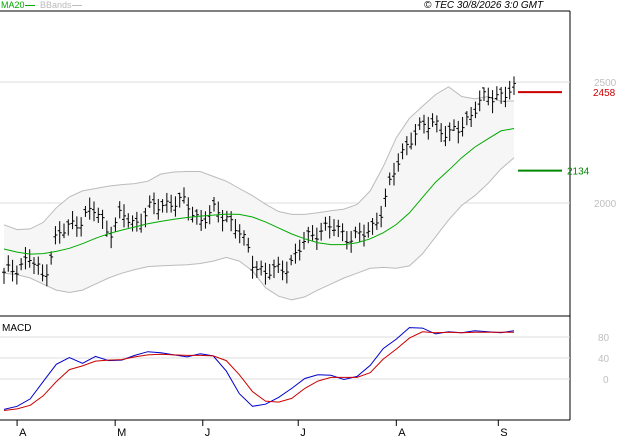  Describe the element at coordinates (604, 338) in the screenshot. I see `macd-y-tick-label: 80` at that location.